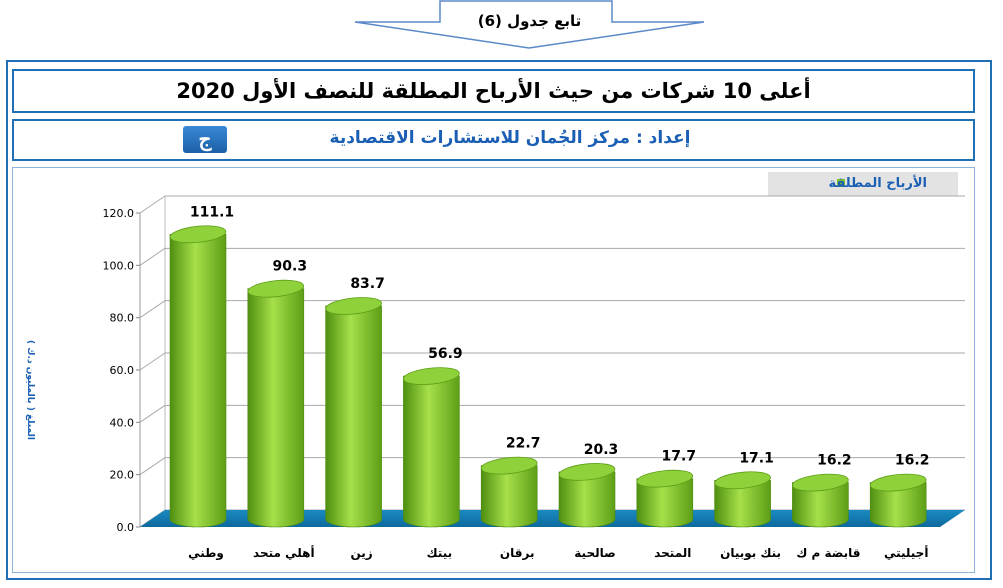 The image size is (1003, 588). I want to click on y-tick-label: 120.0, so click(119, 213).